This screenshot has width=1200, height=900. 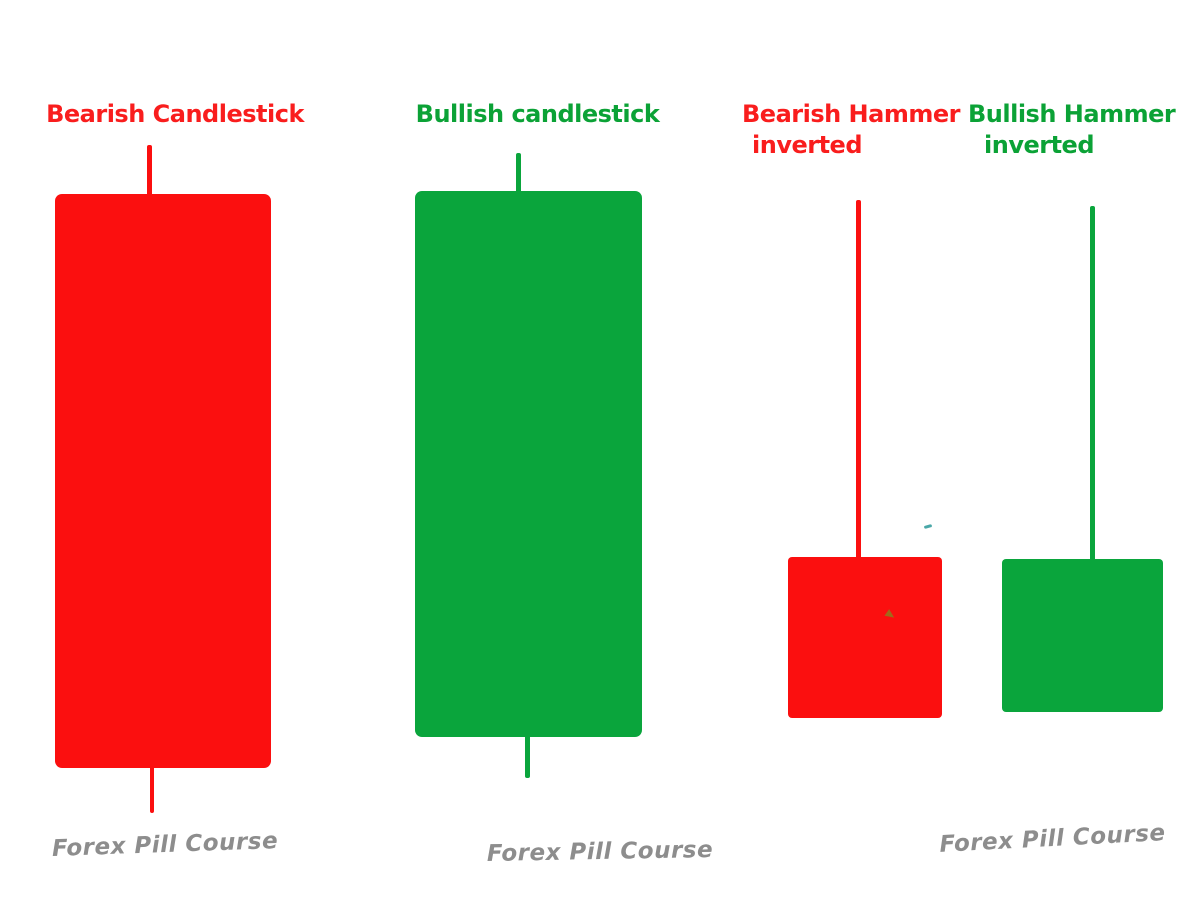 What do you see at coordinates (928, 526) in the screenshot?
I see `stray-mark-teal` at bounding box center [928, 526].